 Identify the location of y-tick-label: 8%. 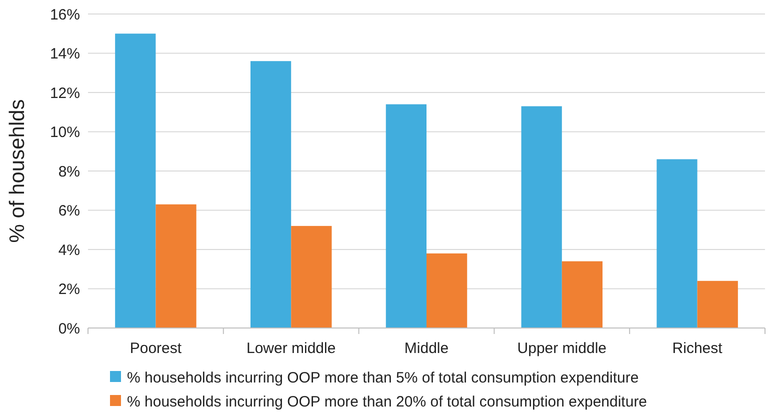
(69, 171).